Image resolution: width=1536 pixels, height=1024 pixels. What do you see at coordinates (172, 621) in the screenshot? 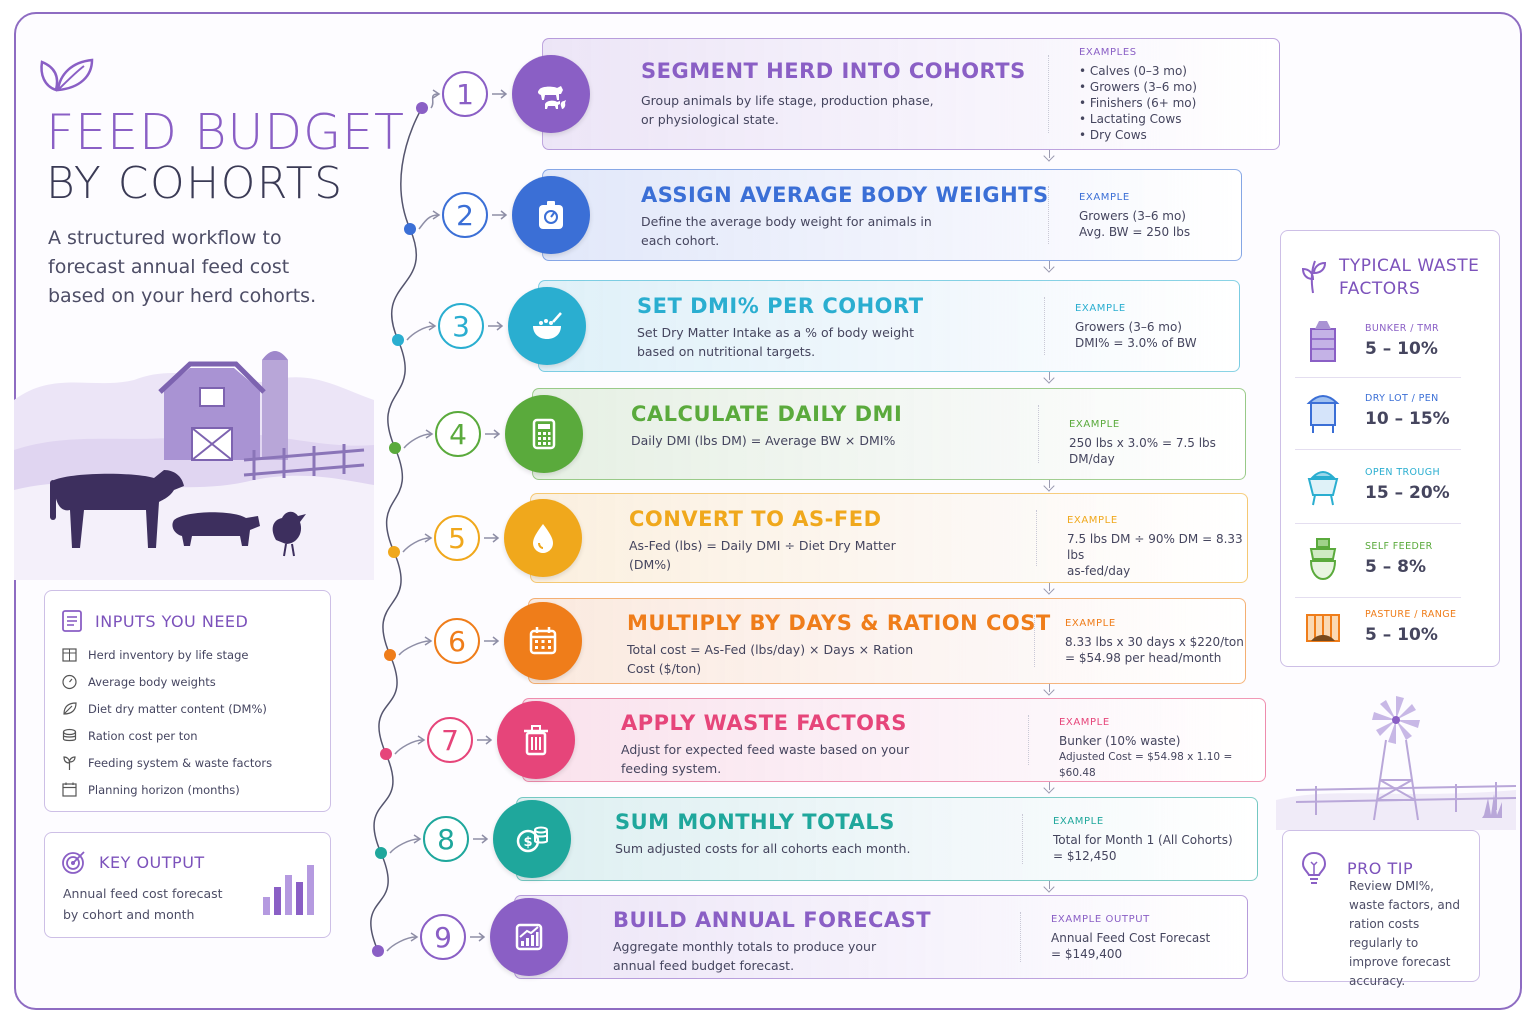
I see `inputs-title: INPUTS YOU NEED` at bounding box center [172, 621].